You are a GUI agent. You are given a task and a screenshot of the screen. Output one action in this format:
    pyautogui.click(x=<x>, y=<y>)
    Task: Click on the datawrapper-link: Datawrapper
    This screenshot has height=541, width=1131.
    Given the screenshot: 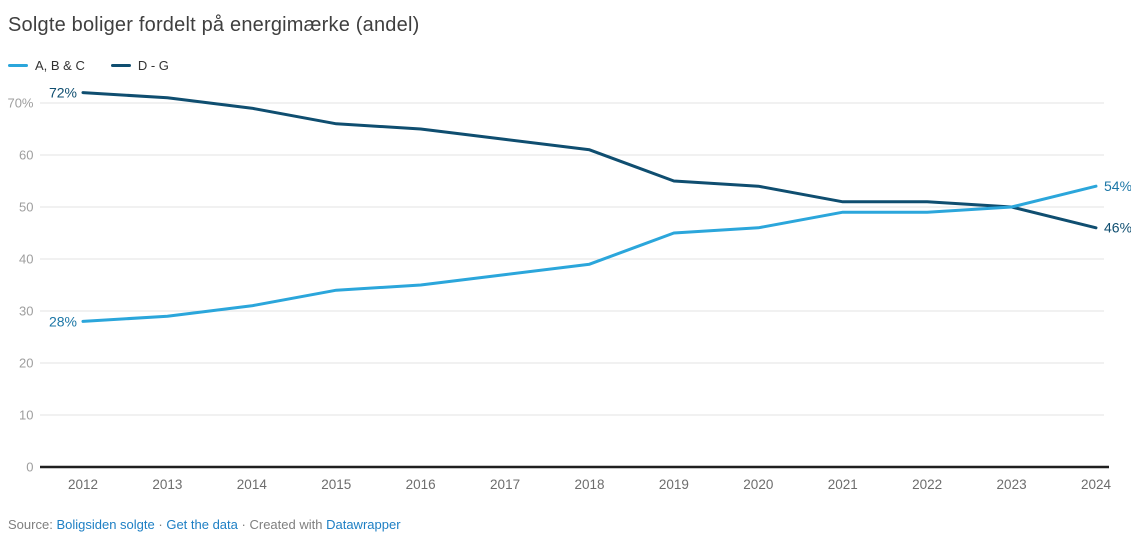 What is the action you would take?
    pyautogui.click(x=363, y=524)
    